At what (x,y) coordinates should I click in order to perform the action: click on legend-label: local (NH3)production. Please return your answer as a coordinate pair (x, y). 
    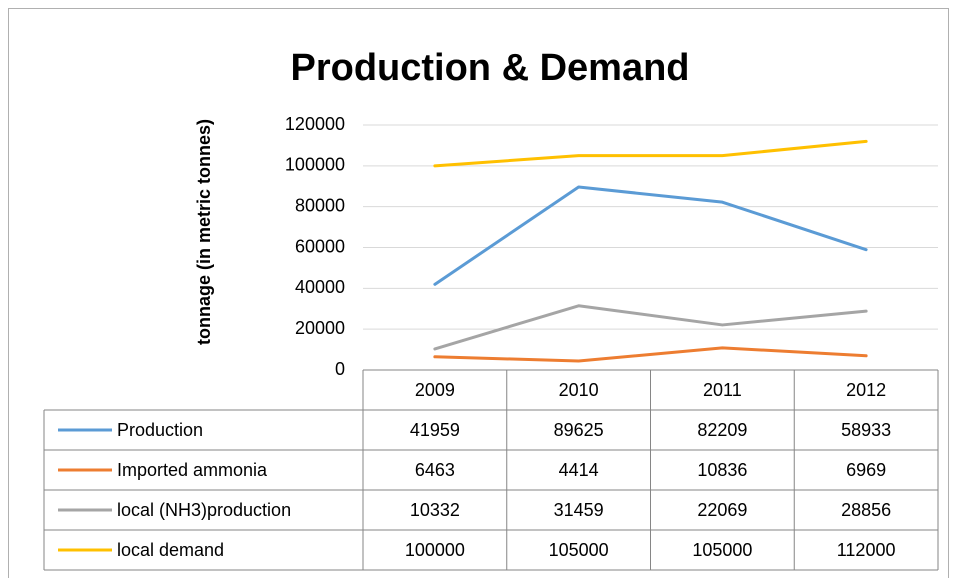
    Looking at the image, I should click on (204, 510).